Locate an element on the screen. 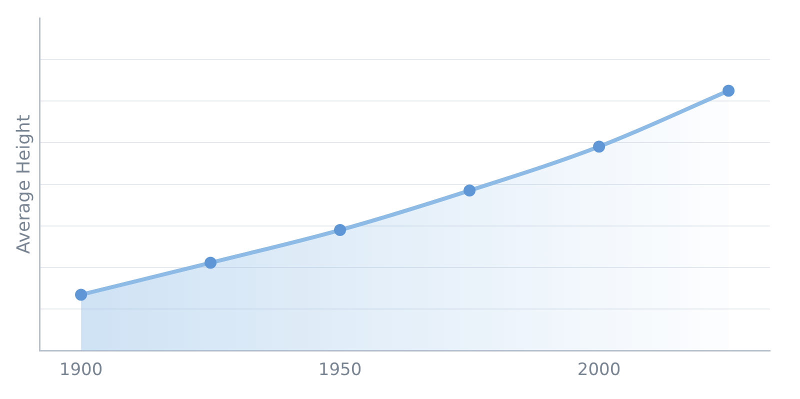 The width and height of the screenshot is (800, 399). x-tick-label: 1900 is located at coordinates (81, 370).